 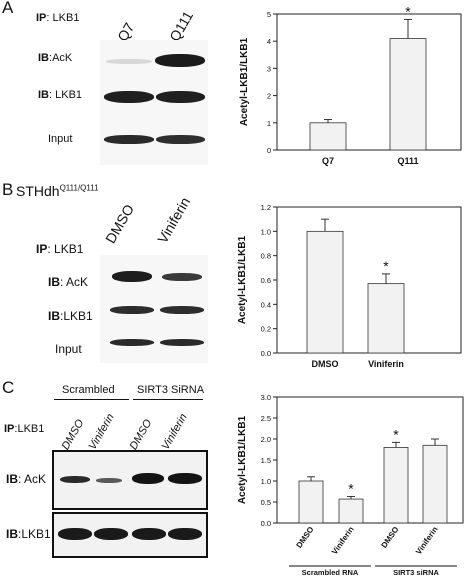 What do you see at coordinates (58, 18) in the screenshot?
I see `ip-label-a: IP: LKB1` at bounding box center [58, 18].